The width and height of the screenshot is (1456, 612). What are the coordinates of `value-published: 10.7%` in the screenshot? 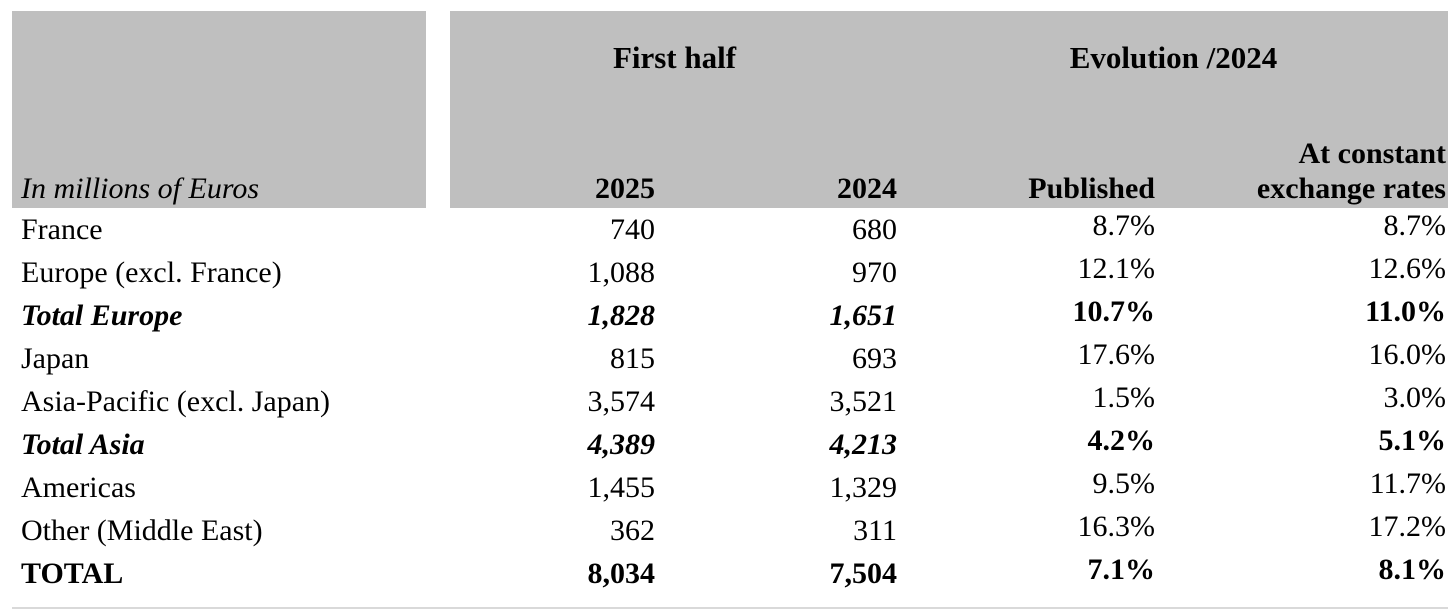 It's located at (1114, 311).